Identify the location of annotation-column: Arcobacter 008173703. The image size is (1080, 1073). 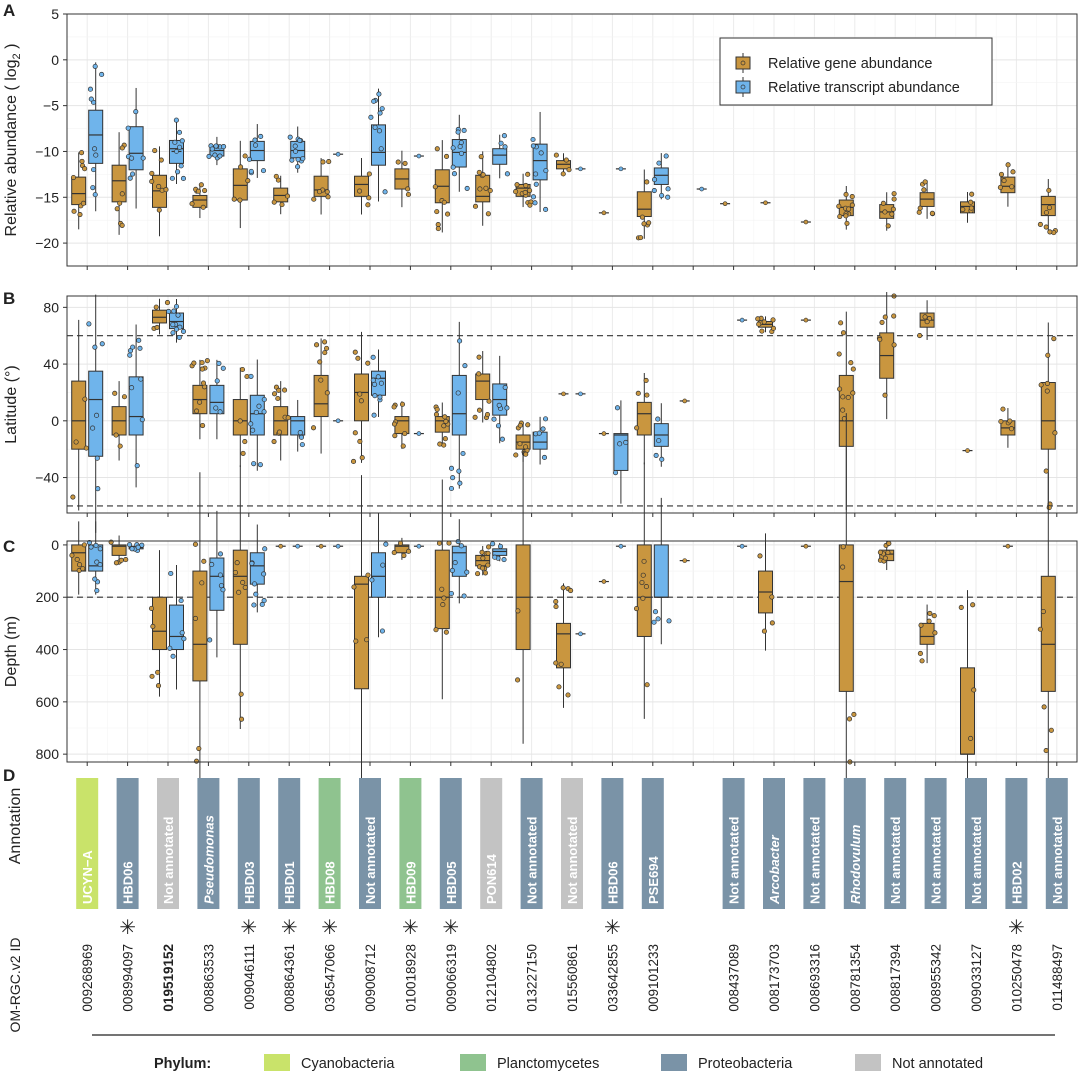
(774, 895).